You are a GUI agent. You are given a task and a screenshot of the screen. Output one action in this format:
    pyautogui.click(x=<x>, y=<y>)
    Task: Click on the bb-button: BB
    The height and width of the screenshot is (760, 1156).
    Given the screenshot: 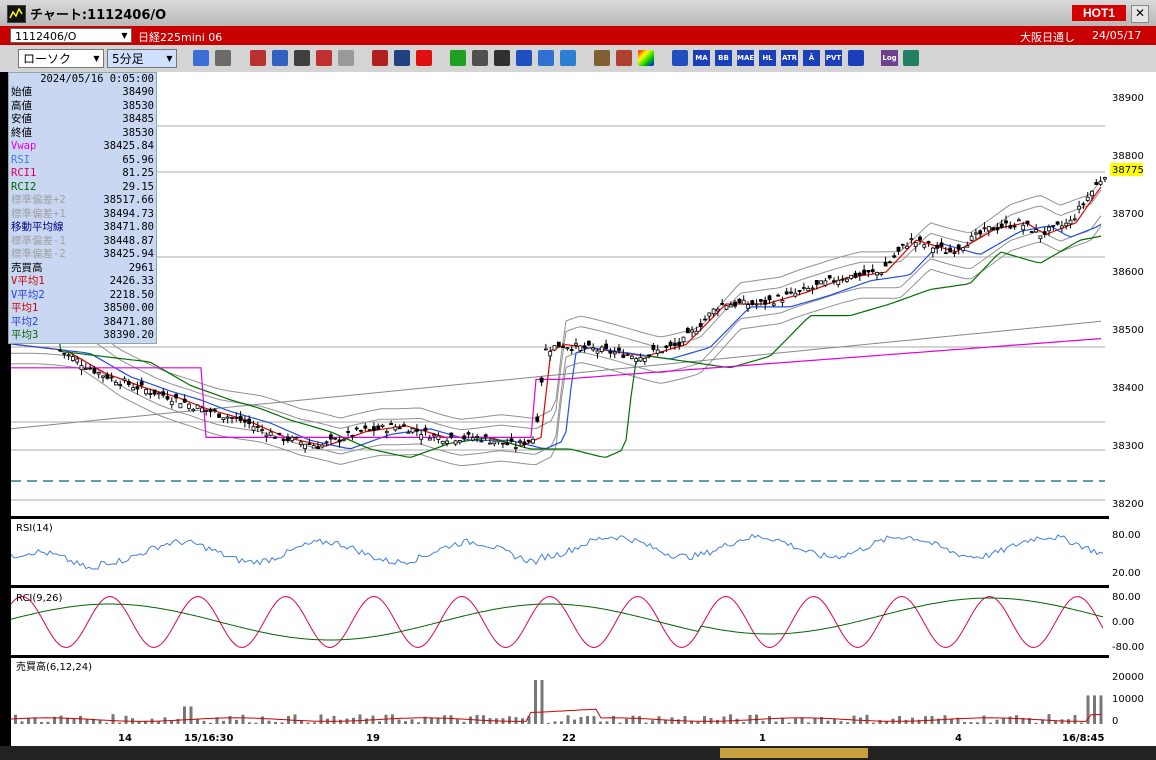 What is the action you would take?
    pyautogui.click(x=723, y=58)
    